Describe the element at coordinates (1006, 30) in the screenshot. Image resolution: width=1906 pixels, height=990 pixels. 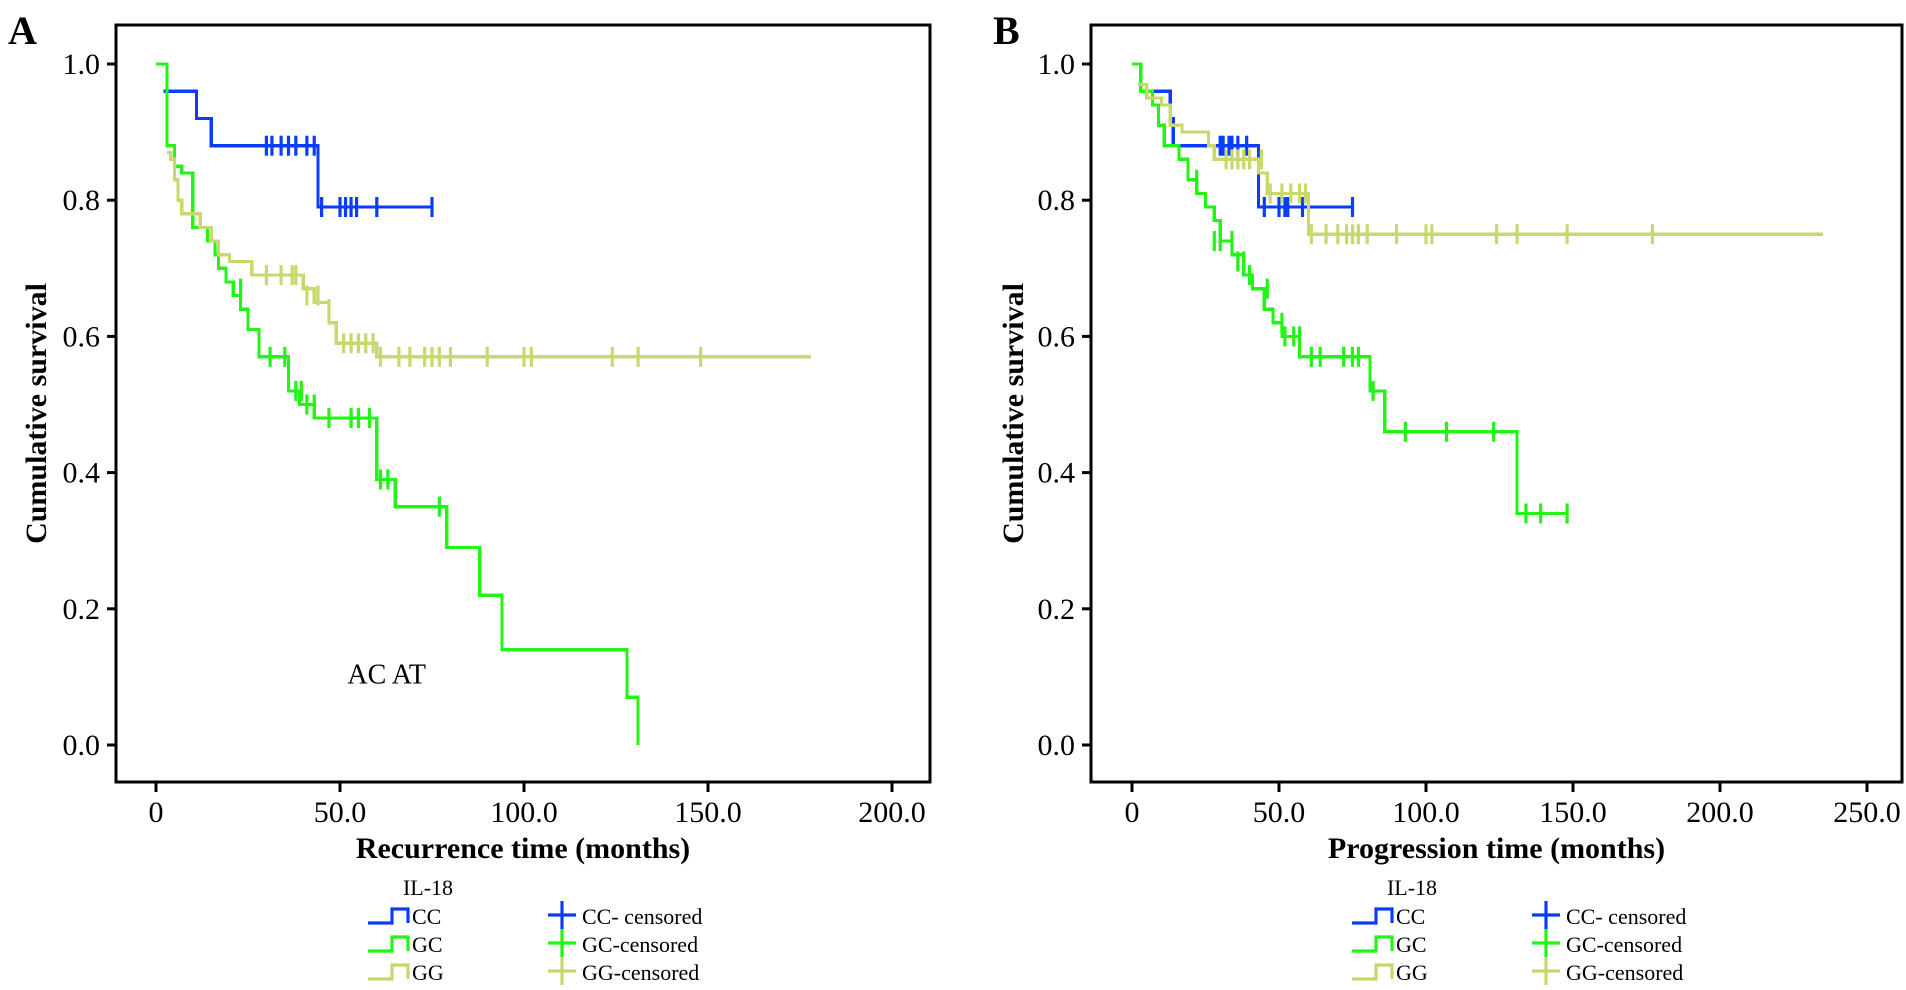
I see `panel-label: B` at that location.